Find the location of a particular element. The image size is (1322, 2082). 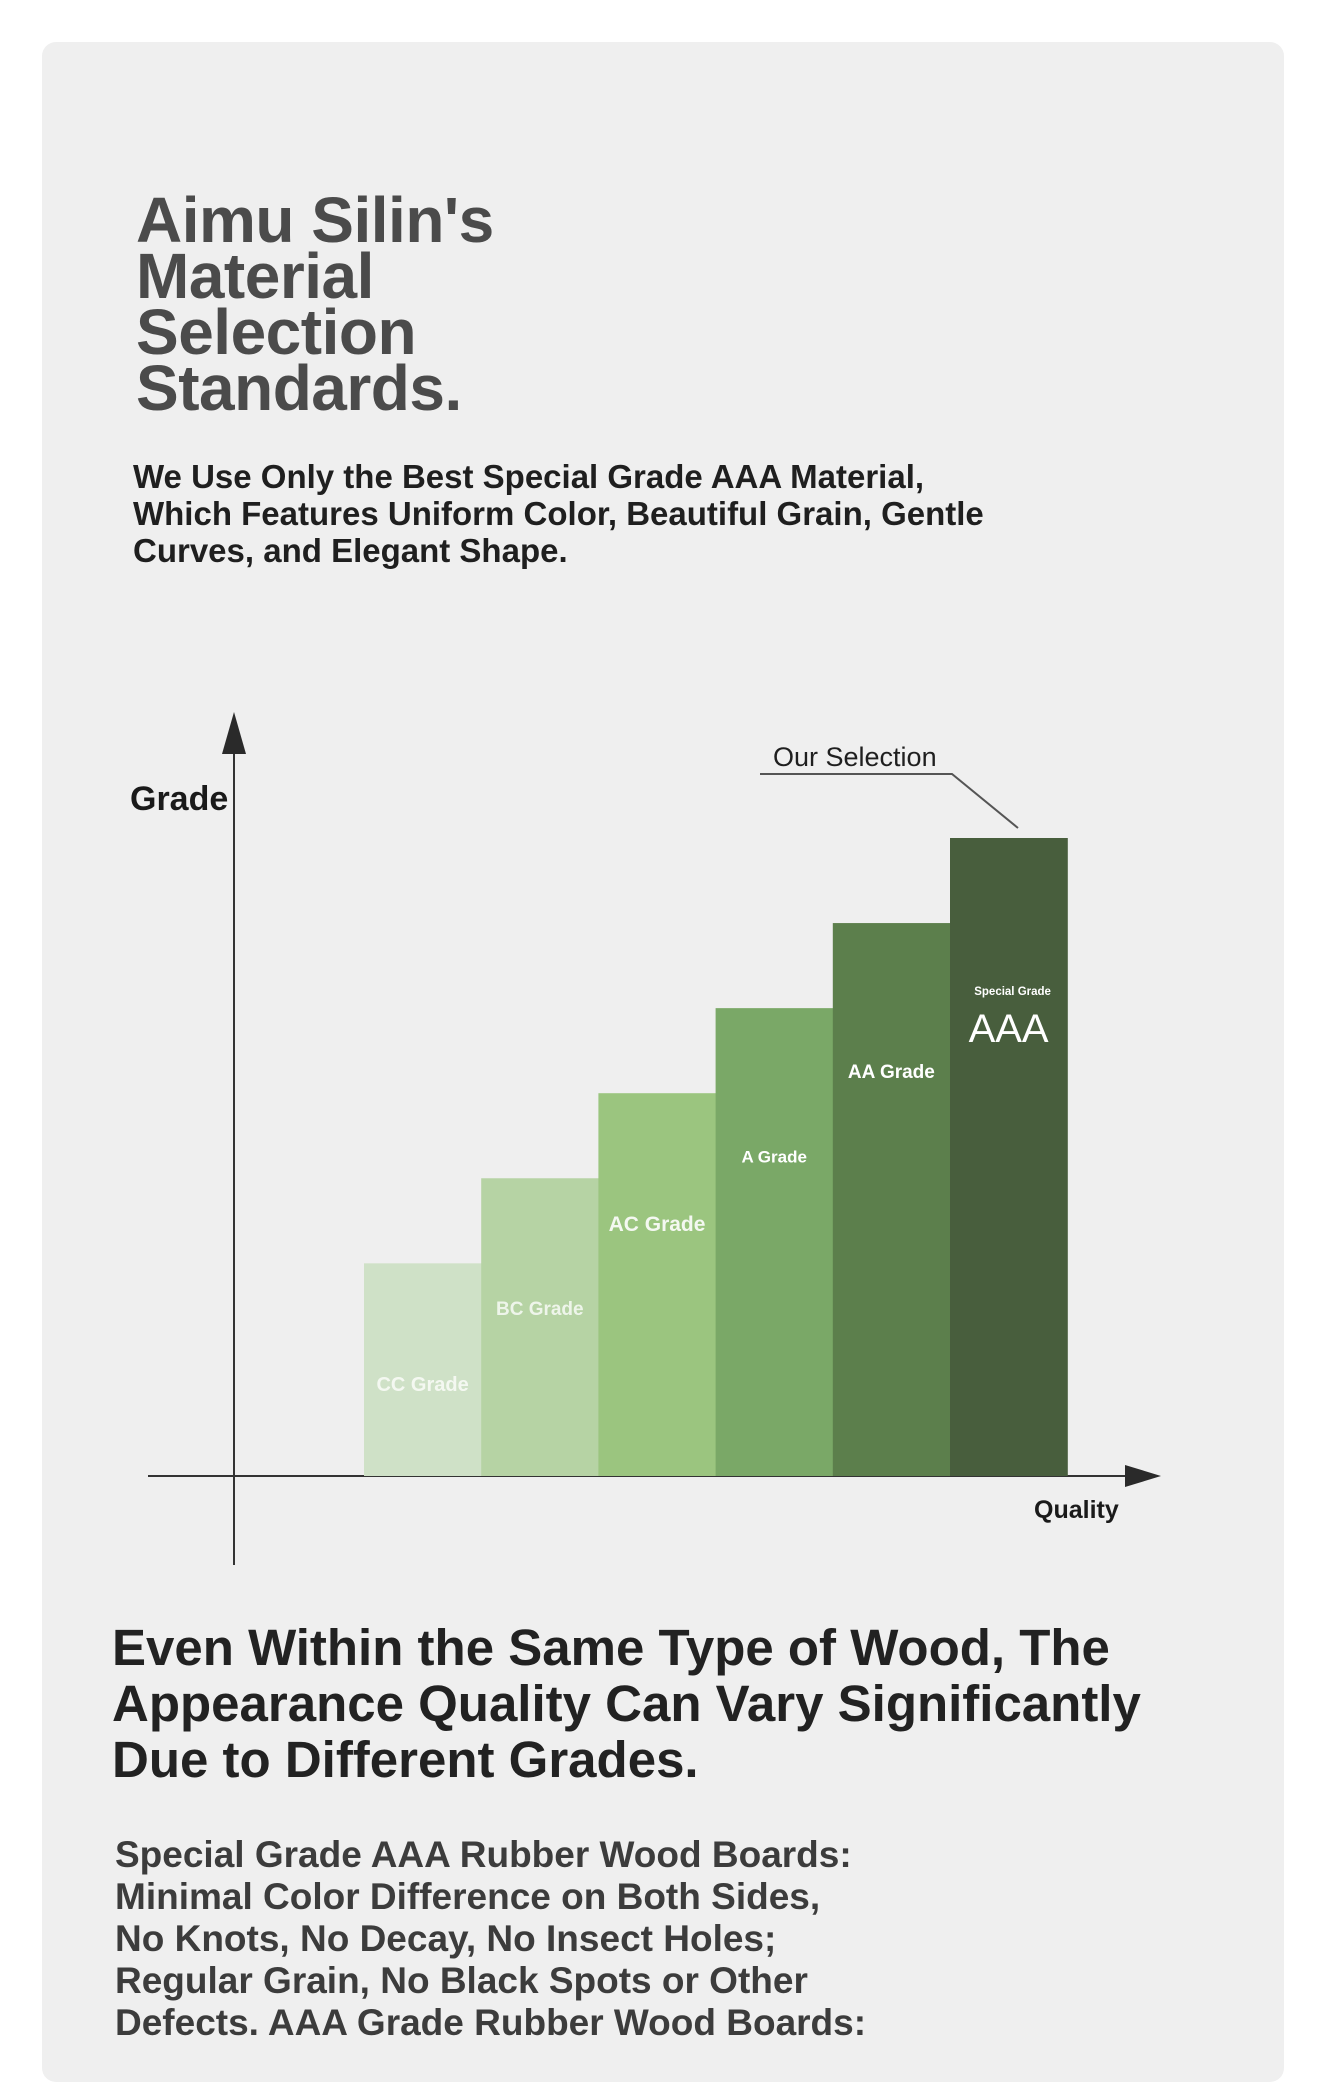

heading-line: Due to Different Grades. is located at coordinates (405, 1759).